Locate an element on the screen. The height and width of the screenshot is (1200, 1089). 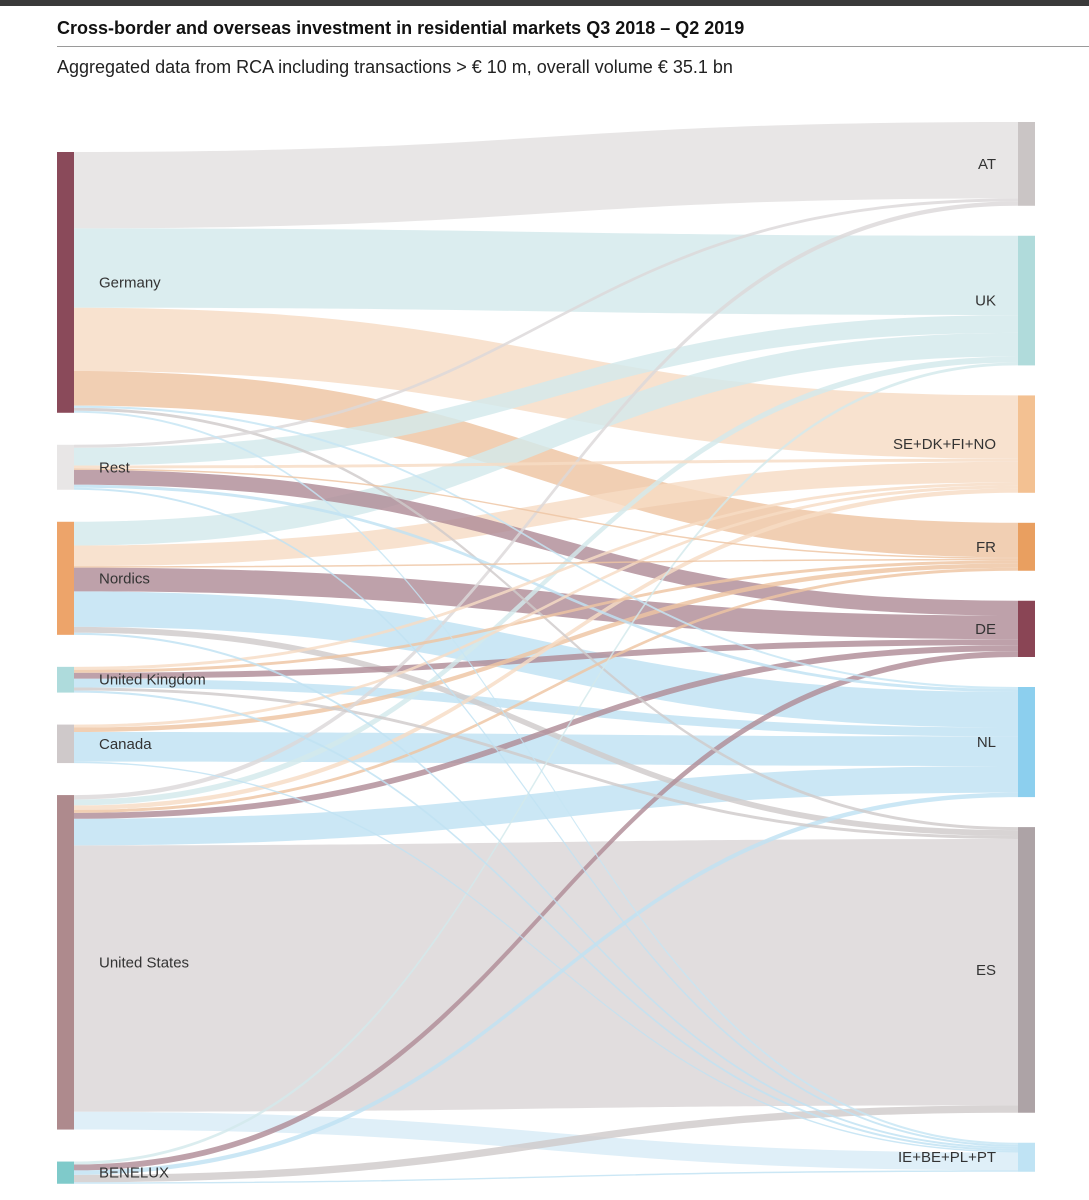
source-label-canada: Canada is located at coordinates (125, 744).